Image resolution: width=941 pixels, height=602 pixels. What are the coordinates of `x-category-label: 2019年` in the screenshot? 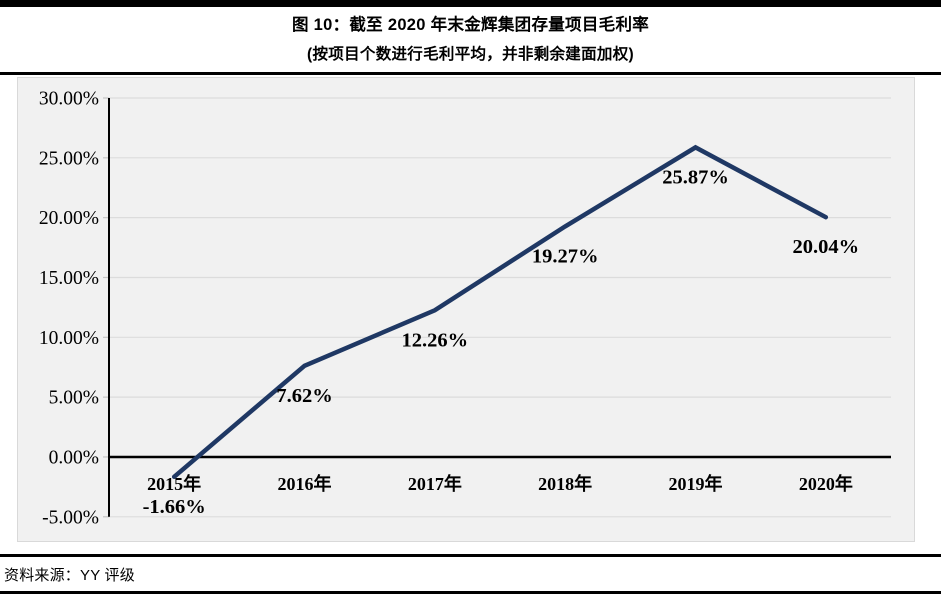 It's located at (696, 483).